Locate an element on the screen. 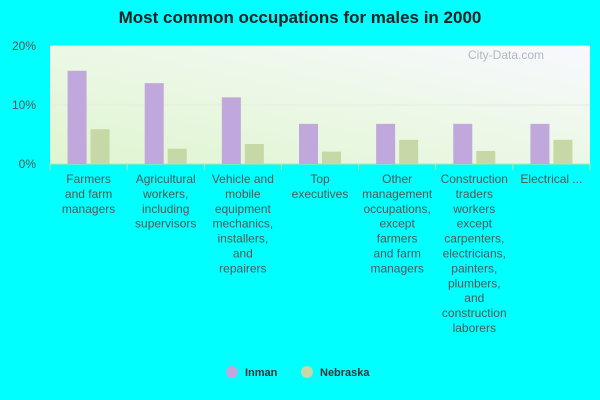 Image resolution: width=600 pixels, height=400 pixels. y-tick-label: 10% is located at coordinates (24, 105).